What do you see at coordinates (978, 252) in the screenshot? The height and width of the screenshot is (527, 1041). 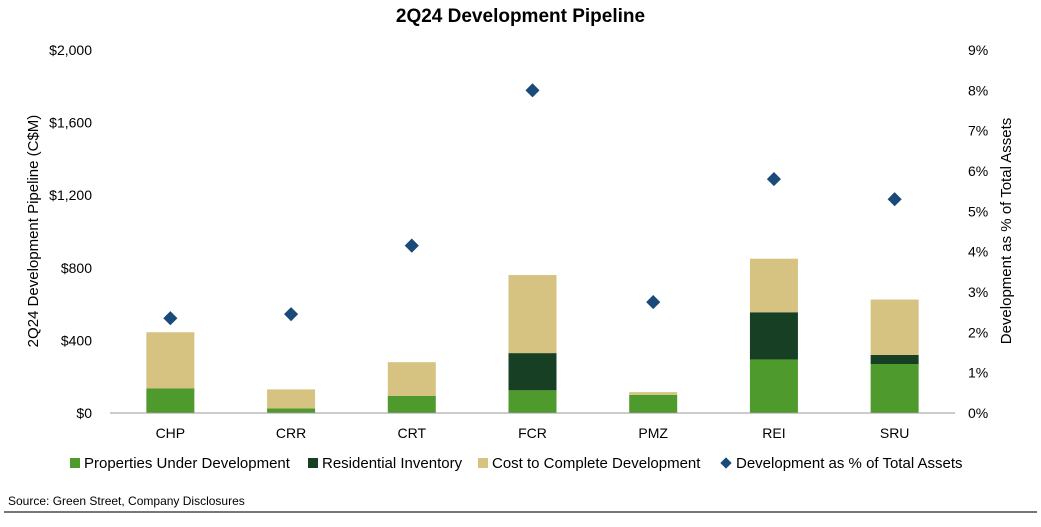 I see `y2-tick-label: 4%` at bounding box center [978, 252].